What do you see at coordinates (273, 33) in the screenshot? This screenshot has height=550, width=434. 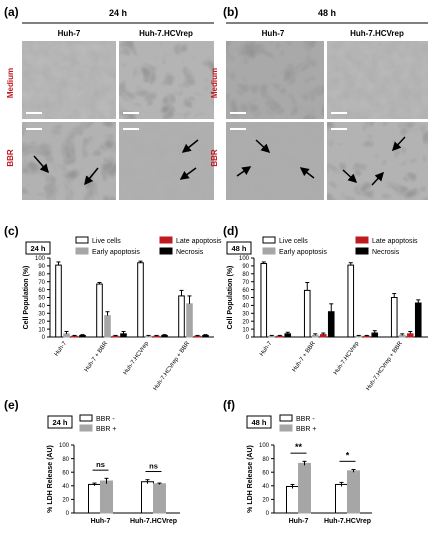 I see `col-label-b1: Huh-7` at bounding box center [273, 33].